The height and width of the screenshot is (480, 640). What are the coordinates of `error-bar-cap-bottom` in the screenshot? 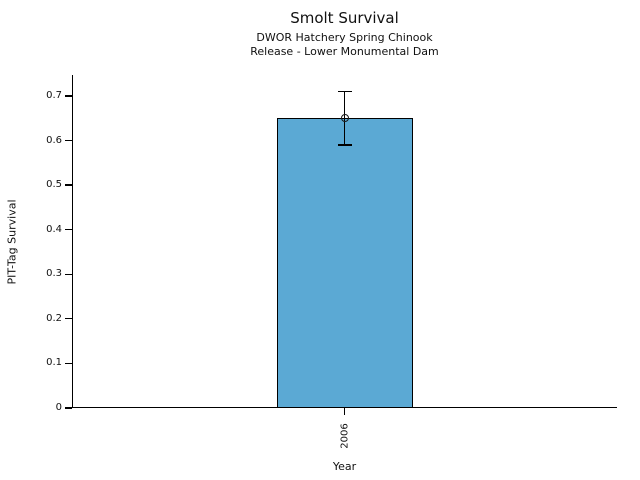 It's located at (344, 145).